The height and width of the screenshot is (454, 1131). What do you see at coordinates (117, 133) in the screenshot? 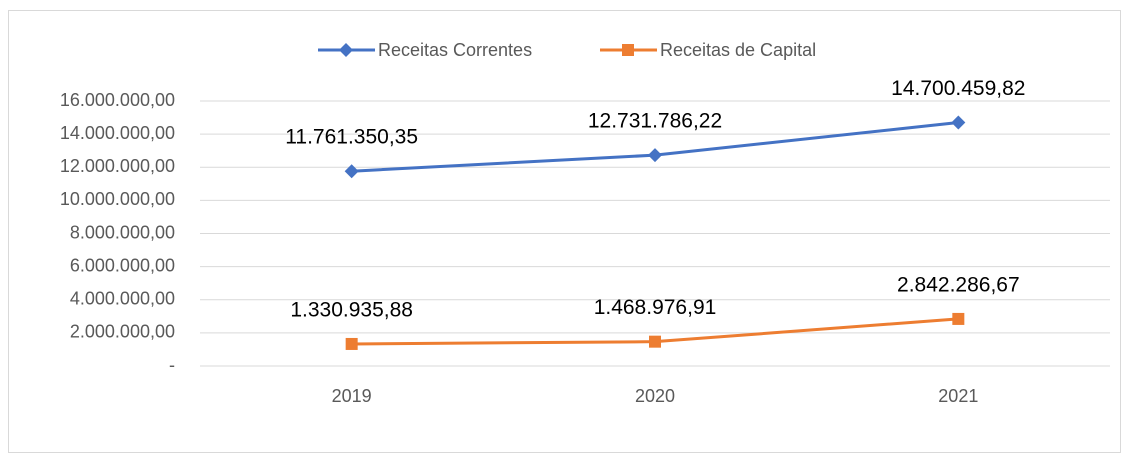
I see `y-tick-label: 14.000.000,00` at bounding box center [117, 133].